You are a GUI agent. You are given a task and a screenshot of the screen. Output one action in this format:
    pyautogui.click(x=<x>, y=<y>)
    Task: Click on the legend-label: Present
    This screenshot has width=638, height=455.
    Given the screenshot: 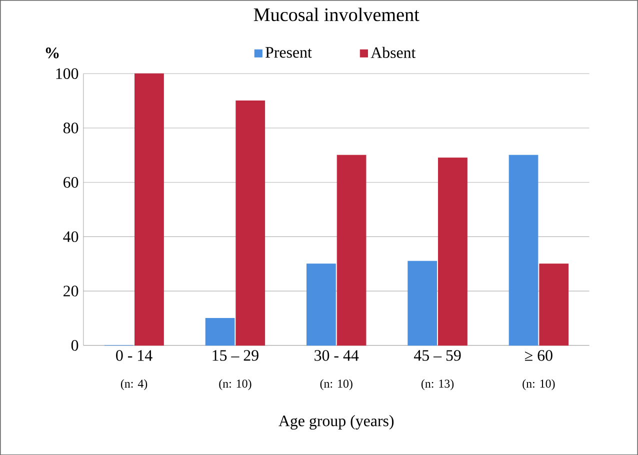 What is the action you would take?
    pyautogui.click(x=289, y=52)
    